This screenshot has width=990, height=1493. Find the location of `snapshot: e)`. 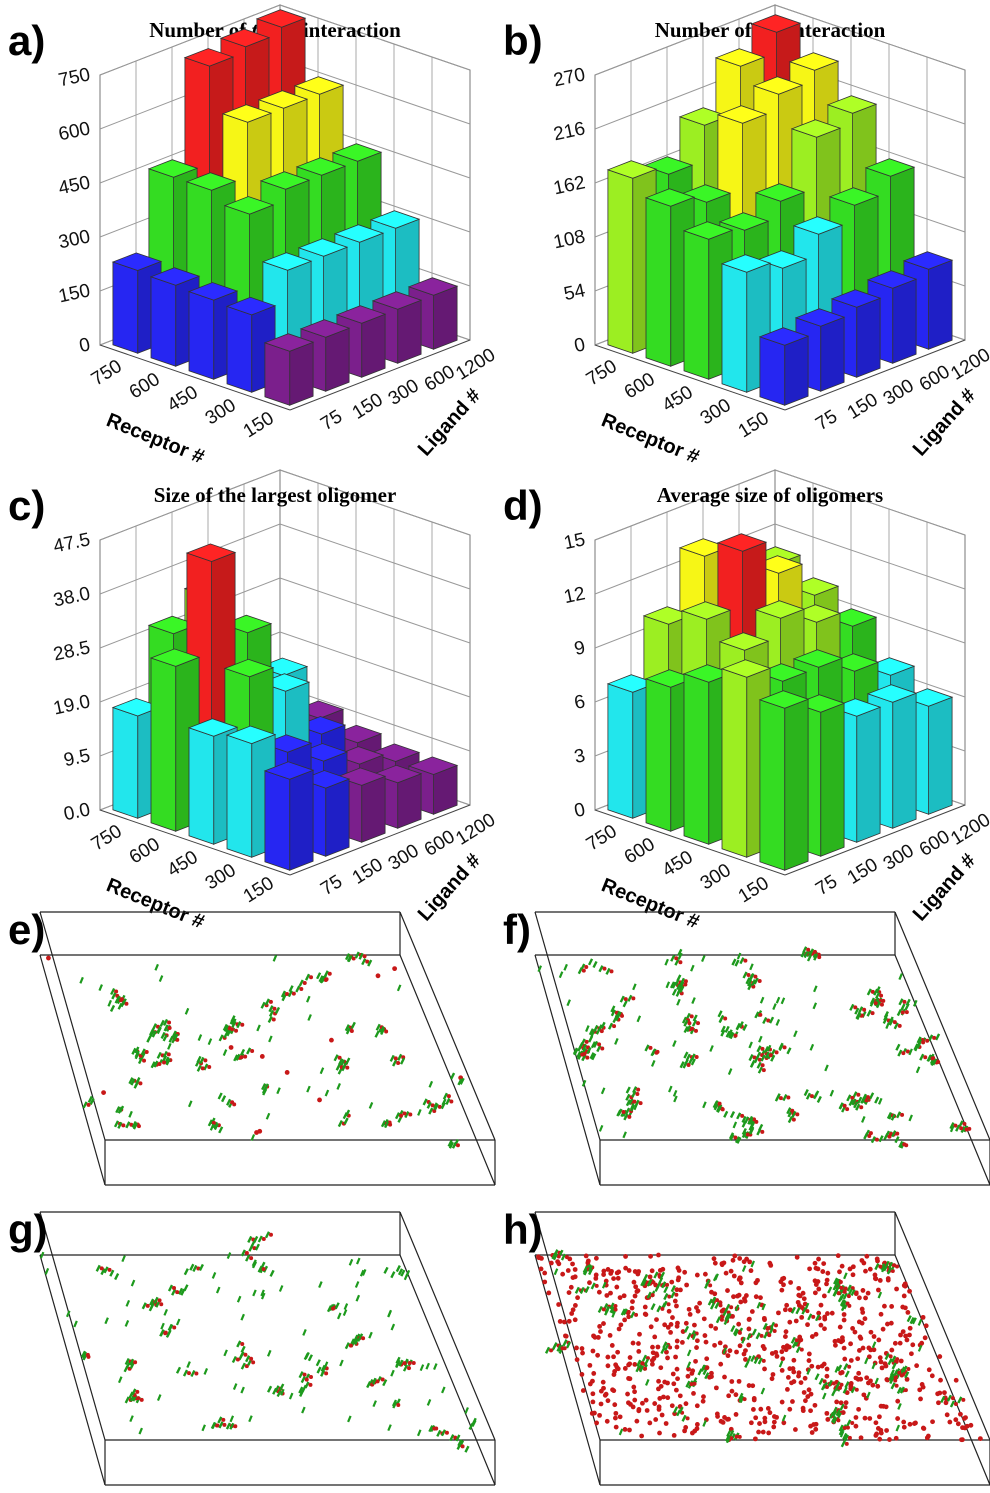

snapshot: e) is located at coordinates (252, 1046).